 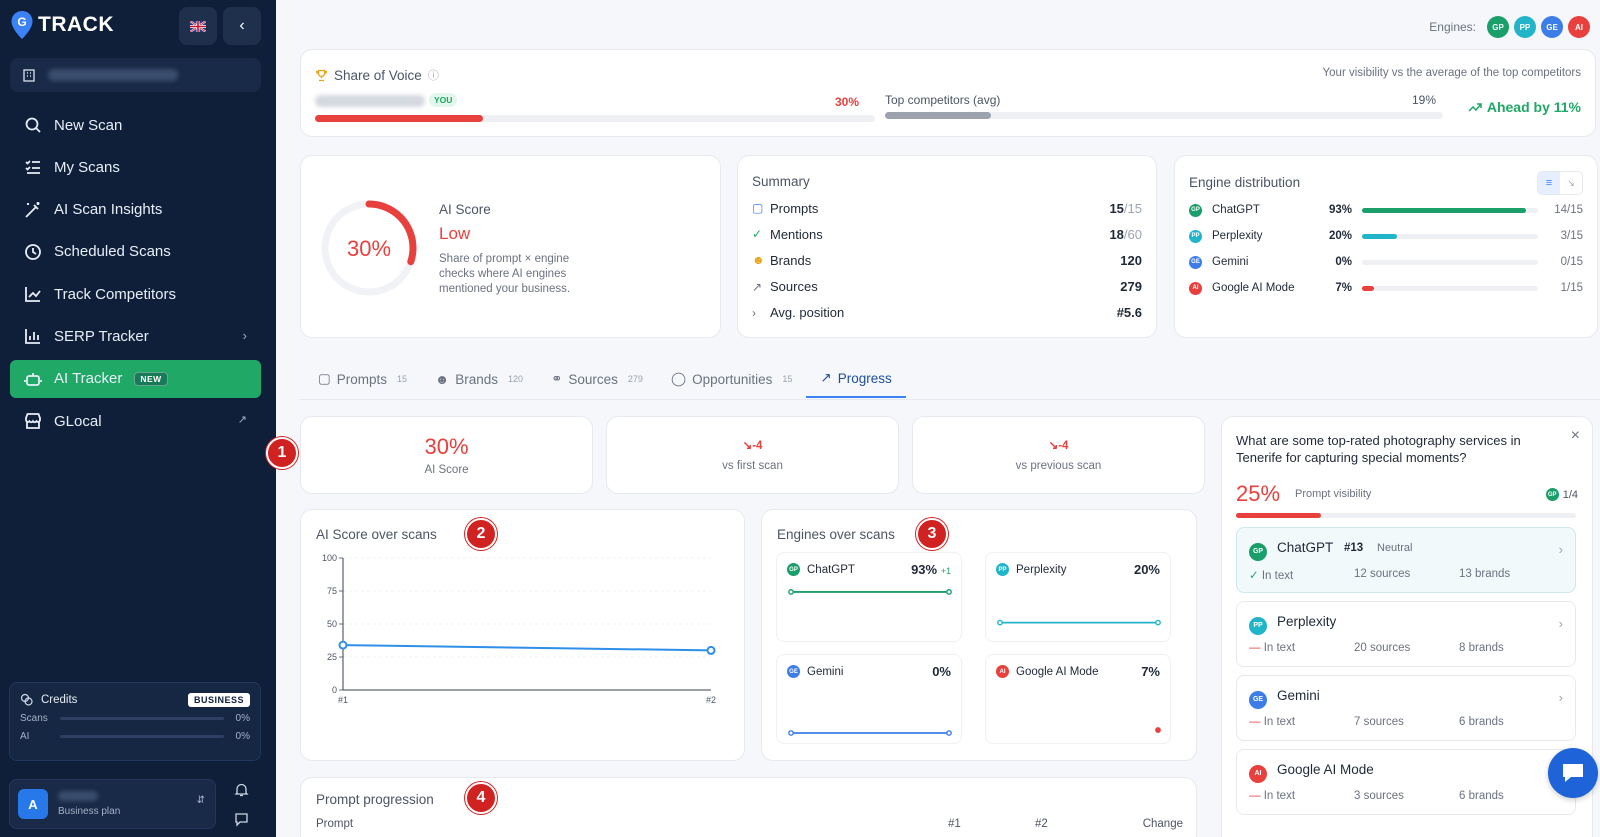 What do you see at coordinates (135, 167) in the screenshot?
I see `sidebar-item-my-scans: My Scans` at bounding box center [135, 167].